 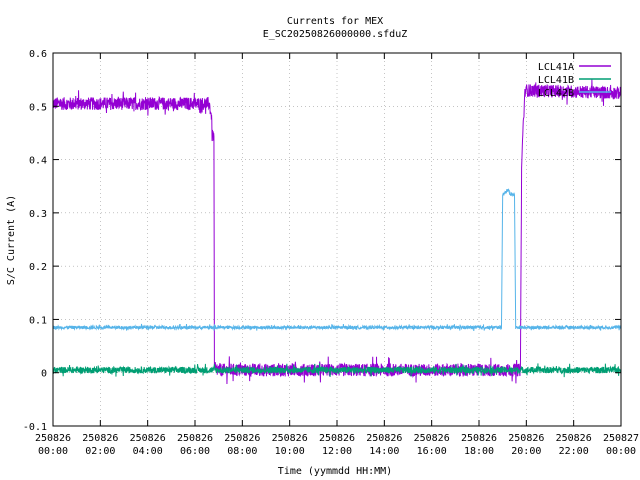 What do you see at coordinates (11, 240) in the screenshot?
I see `y-axis-label: S/C Current (A)` at bounding box center [11, 240].